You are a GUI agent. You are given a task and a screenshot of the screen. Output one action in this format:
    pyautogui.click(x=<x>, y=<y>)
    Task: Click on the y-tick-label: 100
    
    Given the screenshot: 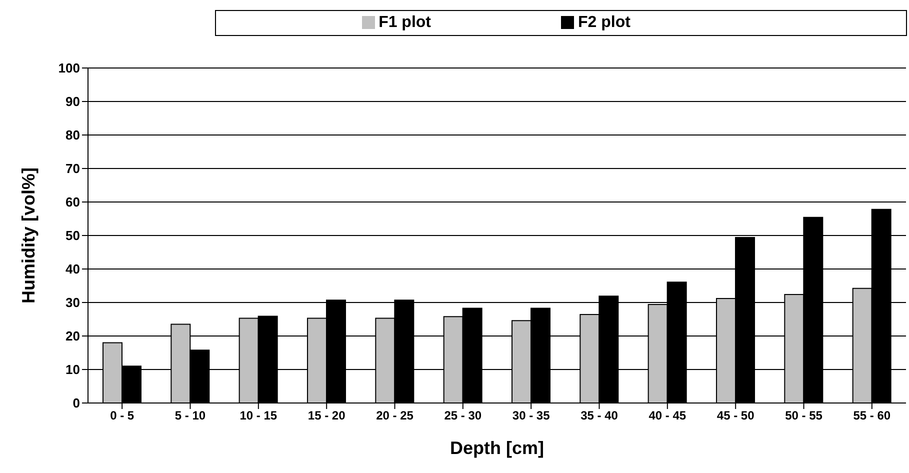 What is the action you would take?
    pyautogui.click(x=69, y=68)
    